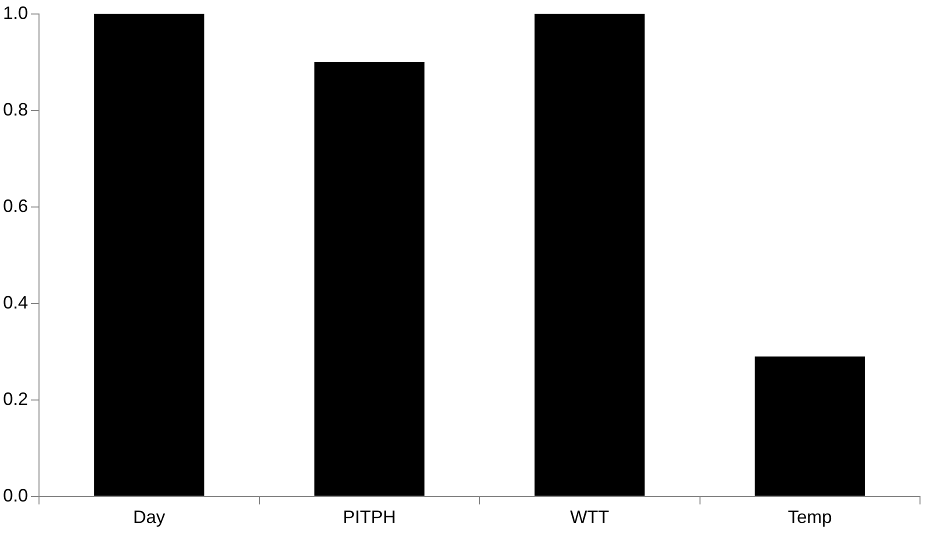 The height and width of the screenshot is (552, 925). Describe the element at coordinates (369, 517) in the screenshot. I see `x-tick-label: PITPH` at that location.